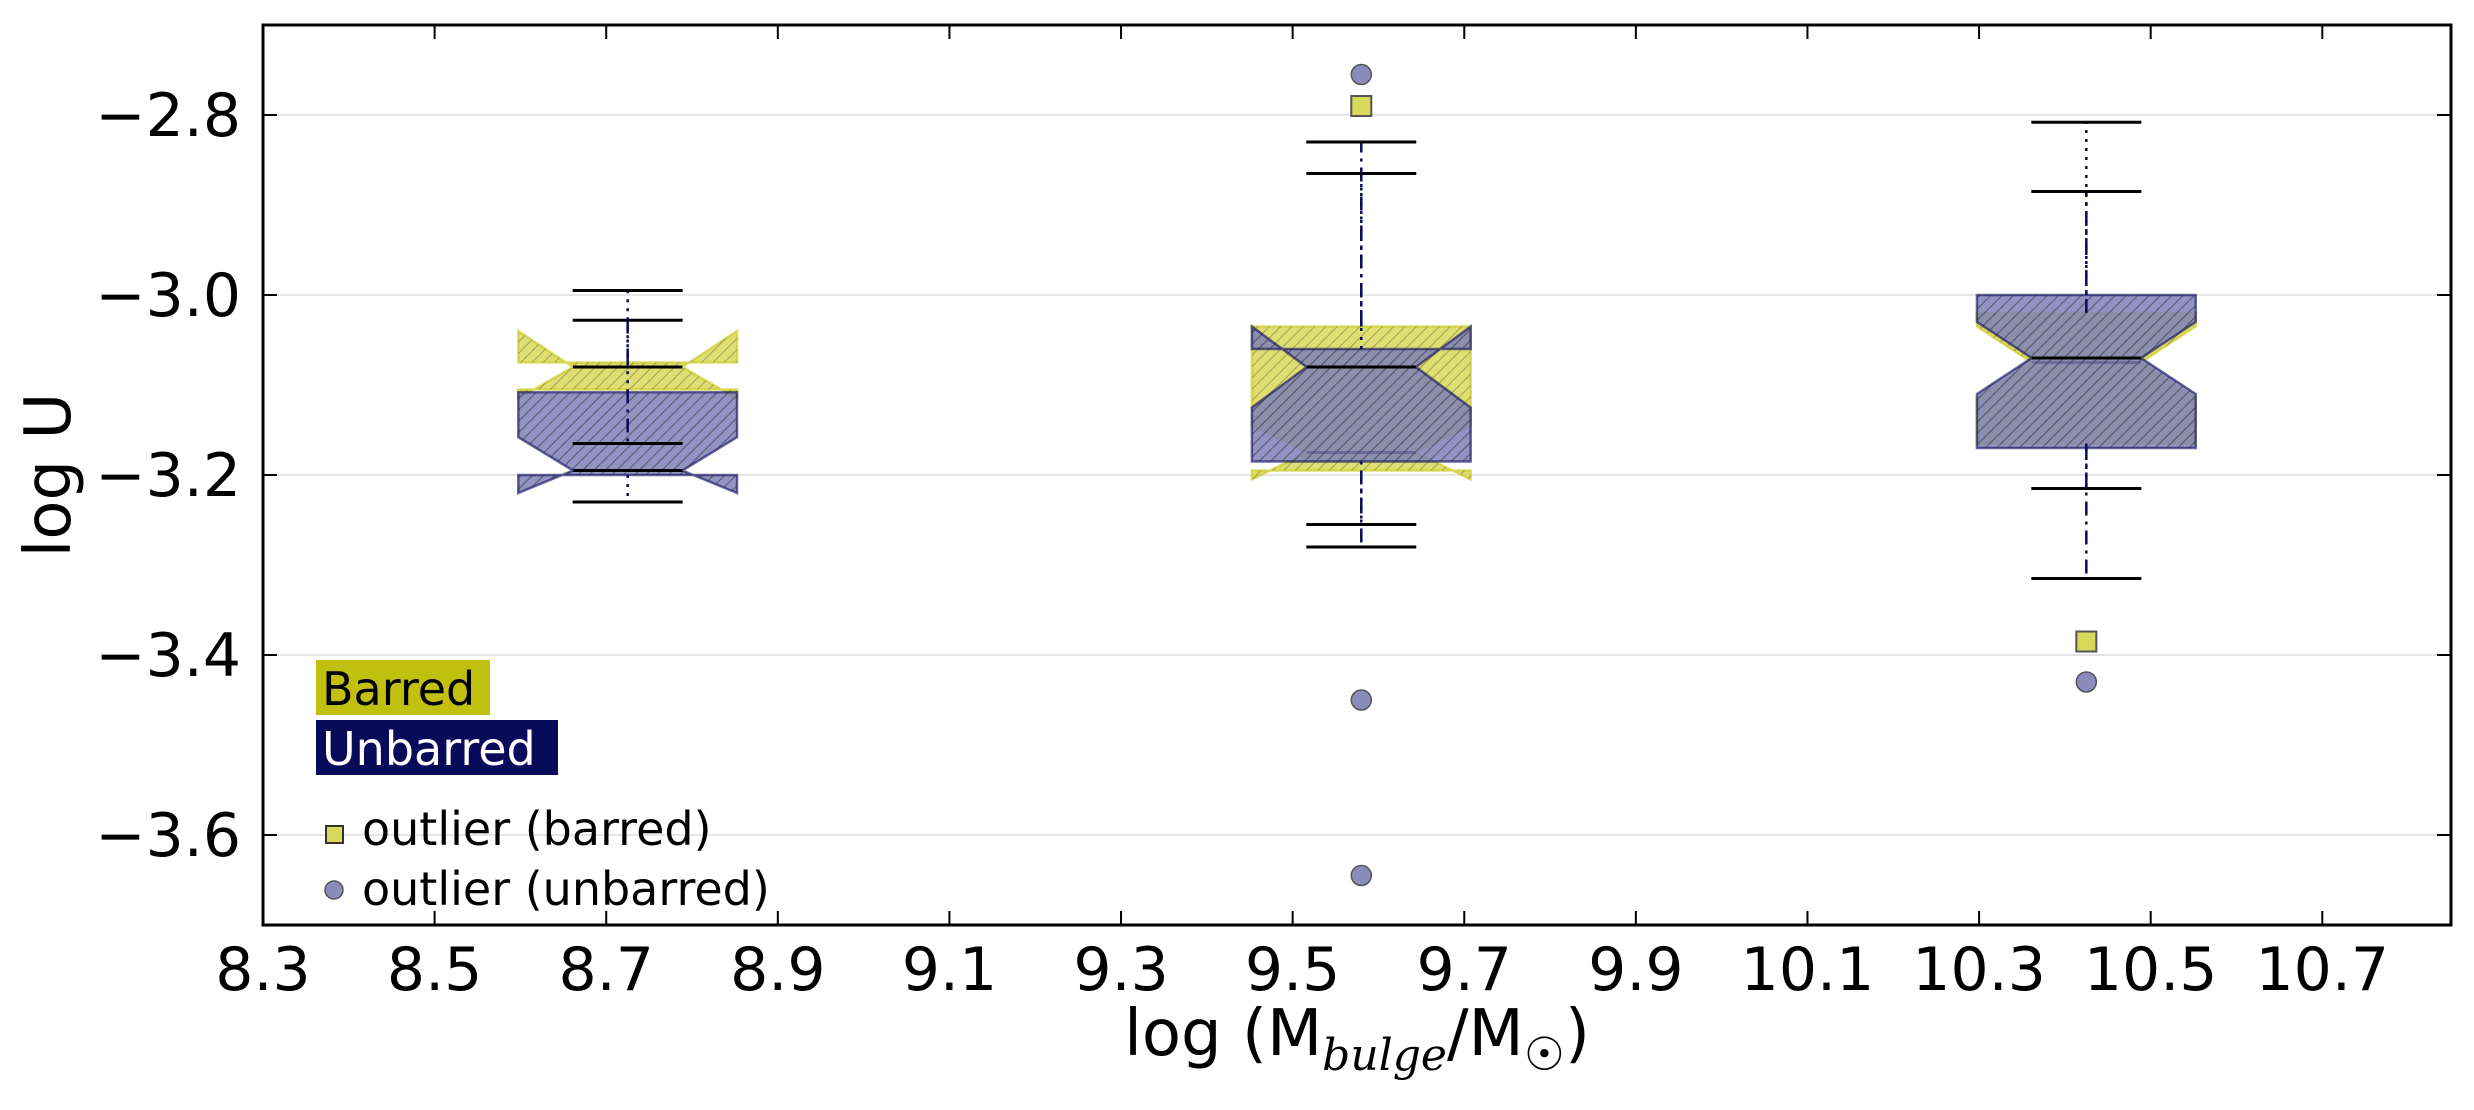 Image resolution: width=2474 pixels, height=1110 pixels. Describe the element at coordinates (777, 970) in the screenshot. I see `x-tick-label: 8.9` at that location.